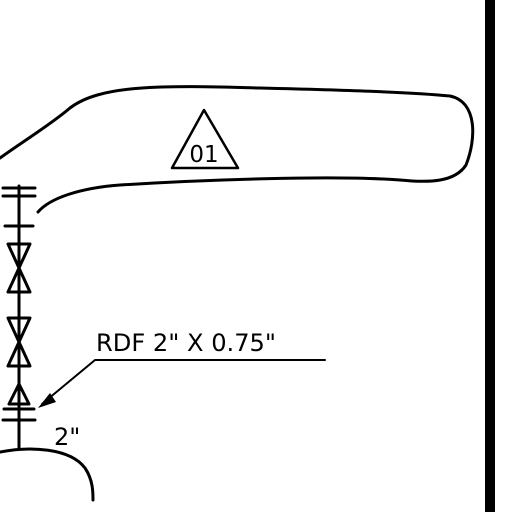  I want to click on reducer-fitting, so click(19, 396).